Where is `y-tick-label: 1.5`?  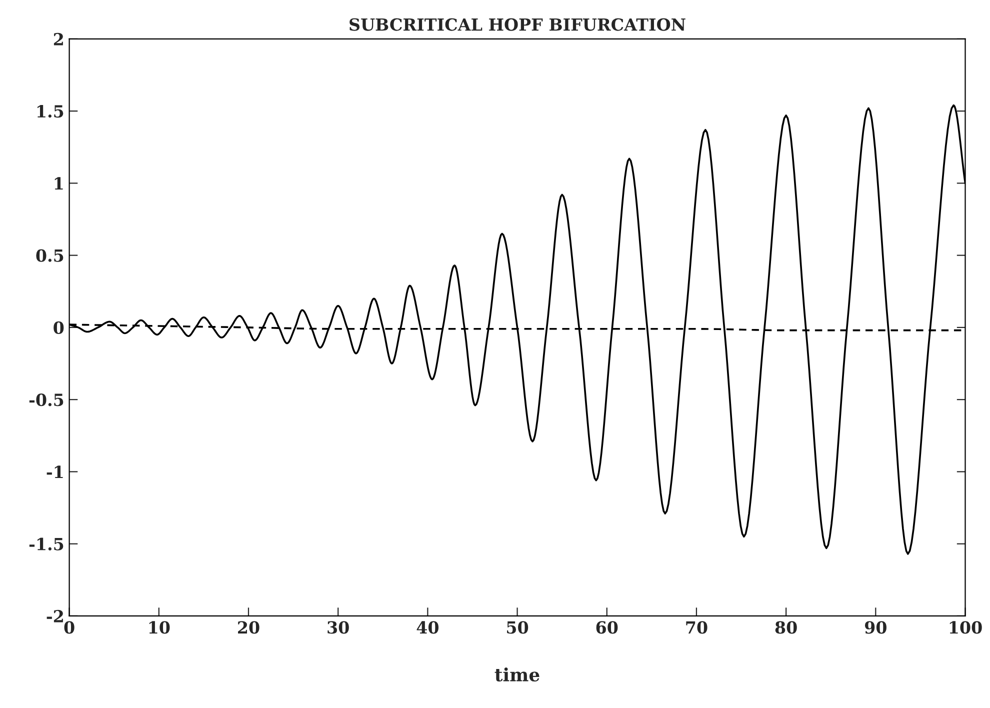
y-tick-label: 1.5 is located at coordinates (50, 111).